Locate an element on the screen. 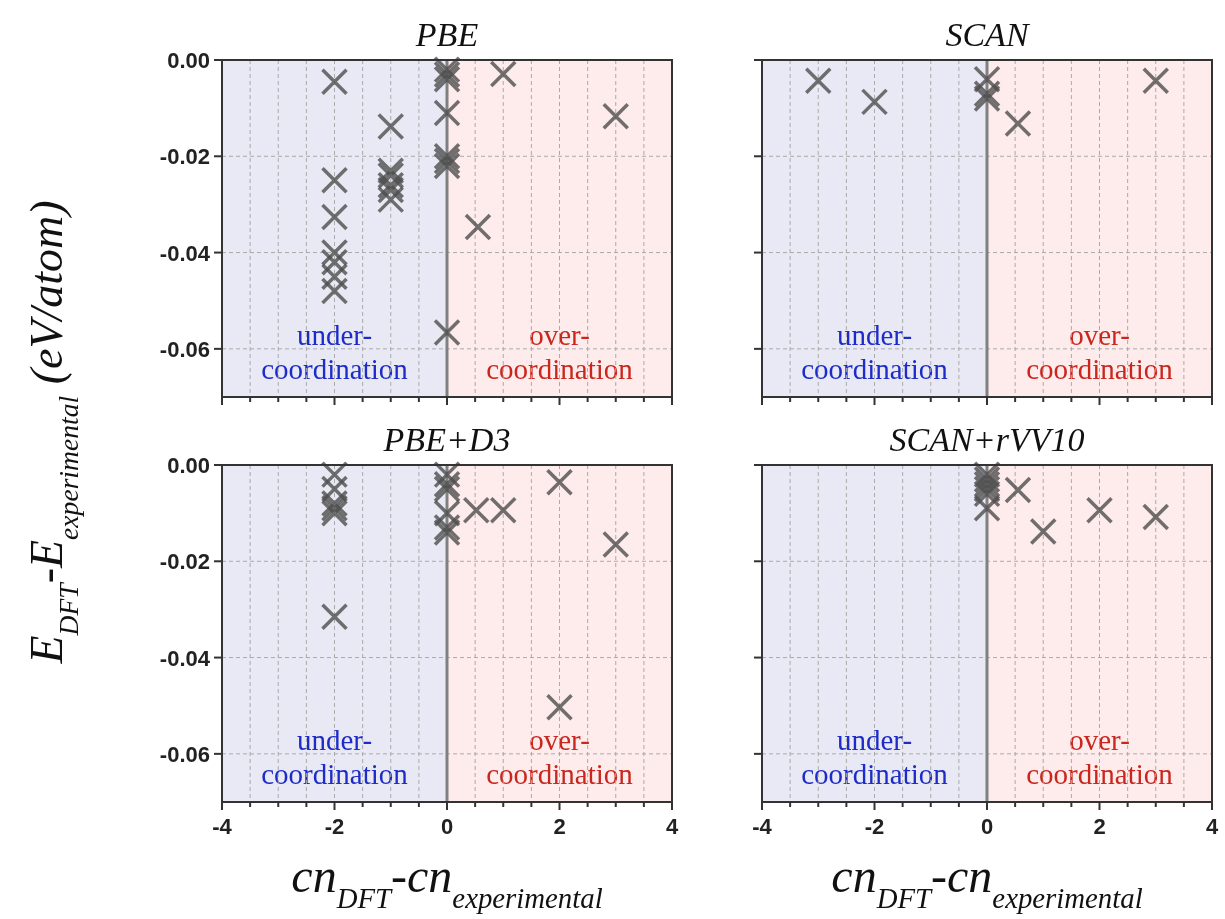  chart-title: SCAN+rVV10 is located at coordinates (987, 439).